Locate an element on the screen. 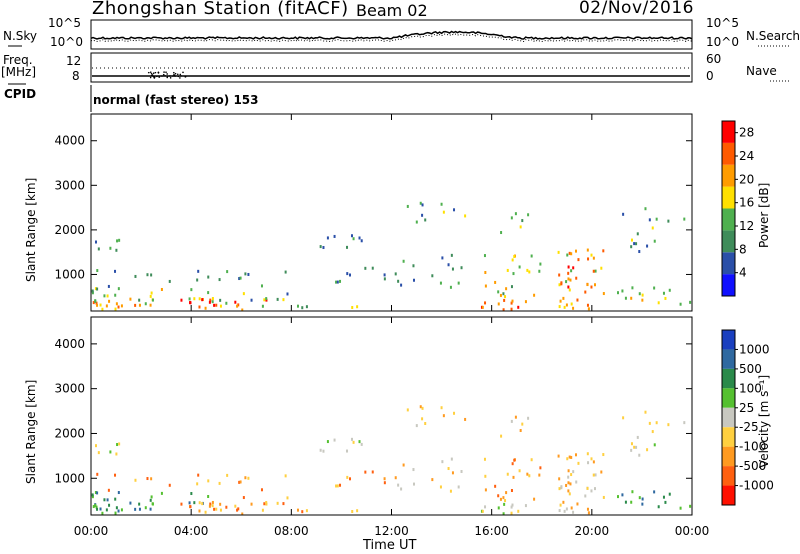 The height and width of the screenshot is (554, 800). x-tick-label: 12:00 is located at coordinates (391, 531).